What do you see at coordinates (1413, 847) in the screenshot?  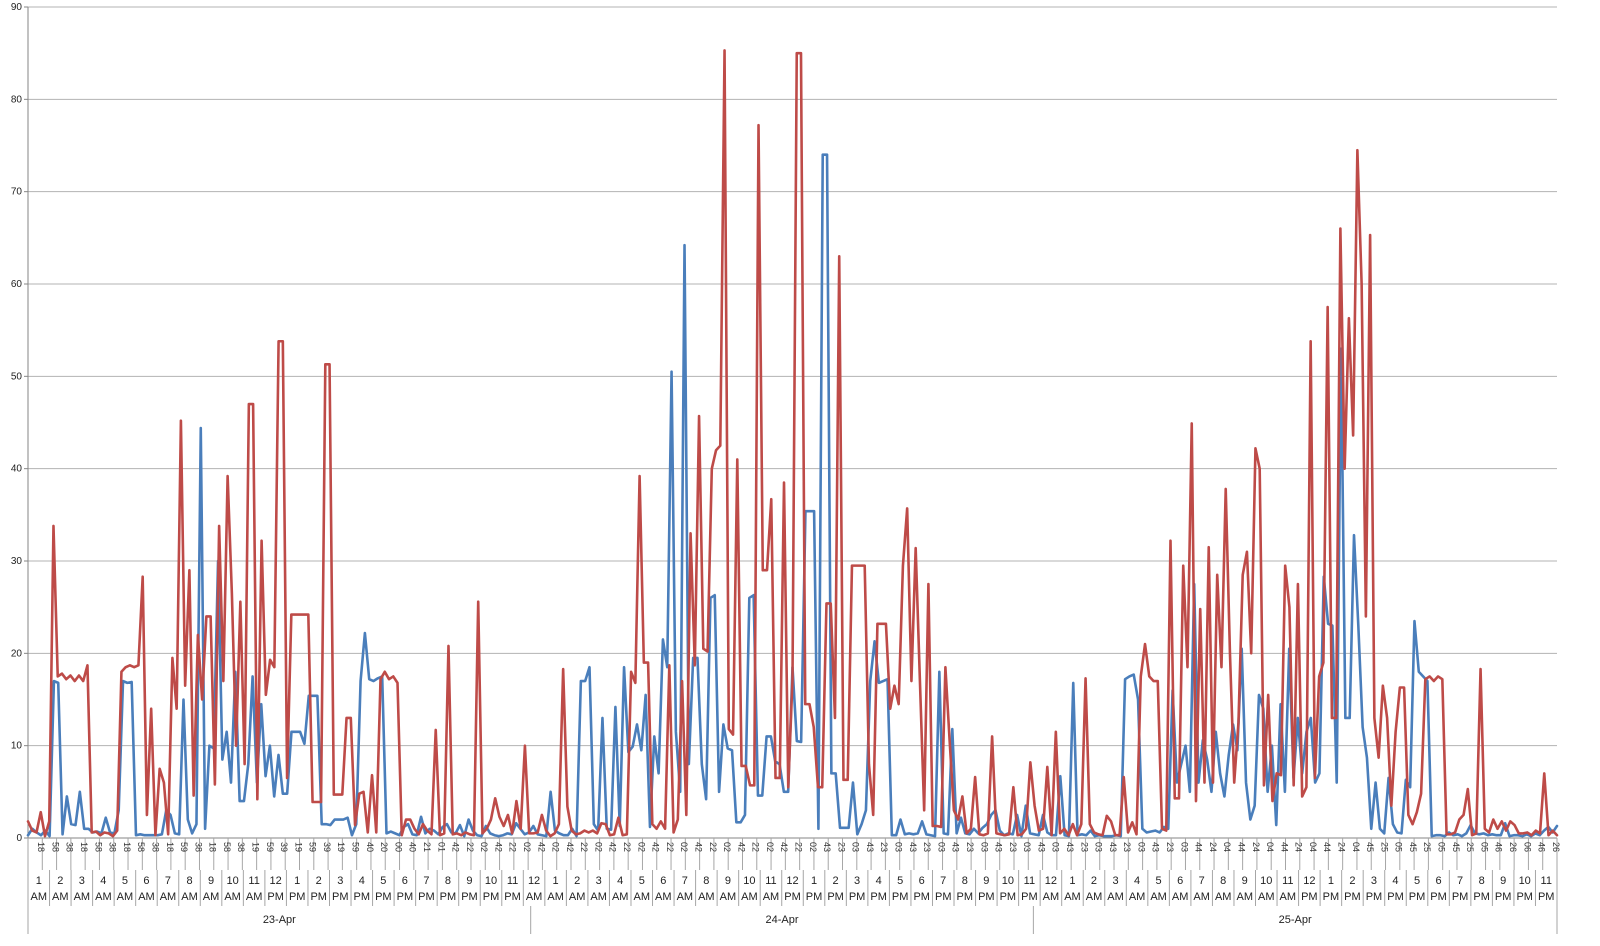 I see `minute-tick-label: 45` at bounding box center [1413, 847].